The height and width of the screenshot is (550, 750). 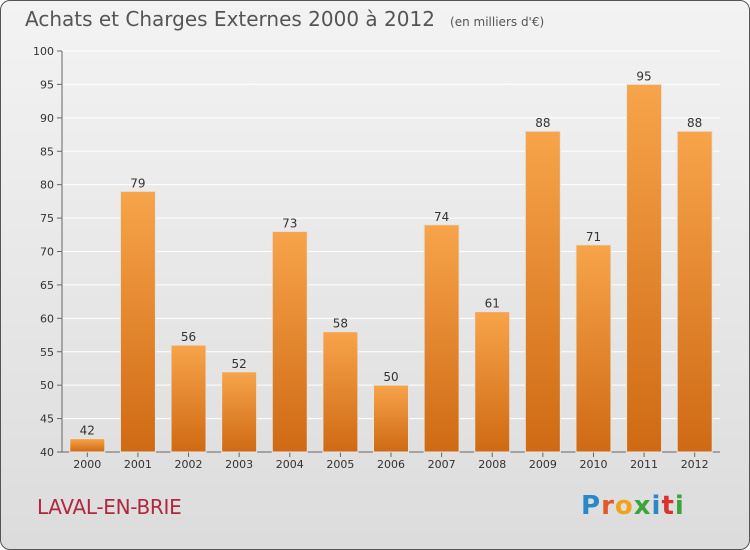 I want to click on x-tick-label: 2011, so click(x=644, y=464).